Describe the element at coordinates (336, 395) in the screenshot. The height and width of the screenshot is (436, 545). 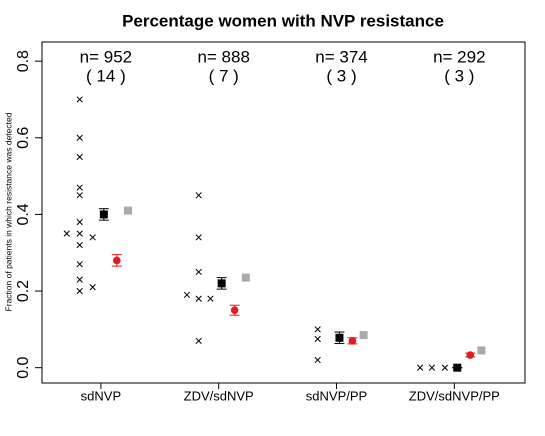
I see `x-tick-label: sdNVP/PP` at that location.